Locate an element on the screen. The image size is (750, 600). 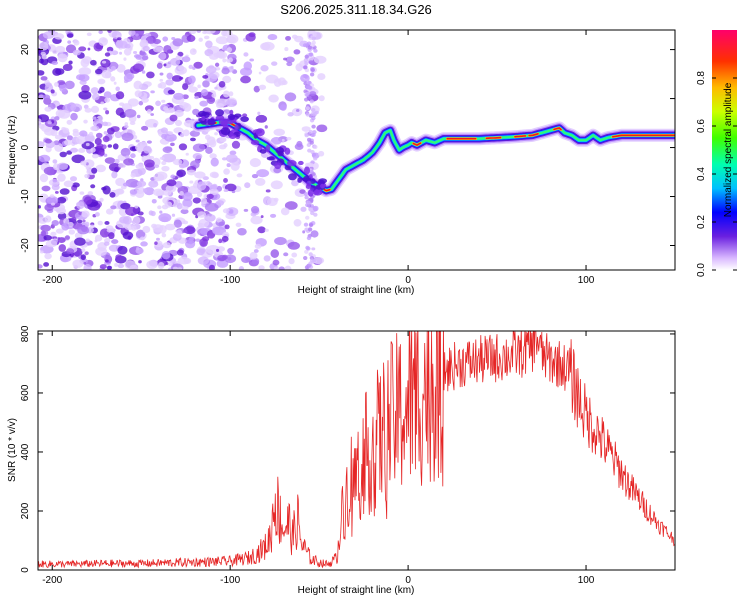
spectrogram-x-tick-label: 100 is located at coordinates (586, 280).